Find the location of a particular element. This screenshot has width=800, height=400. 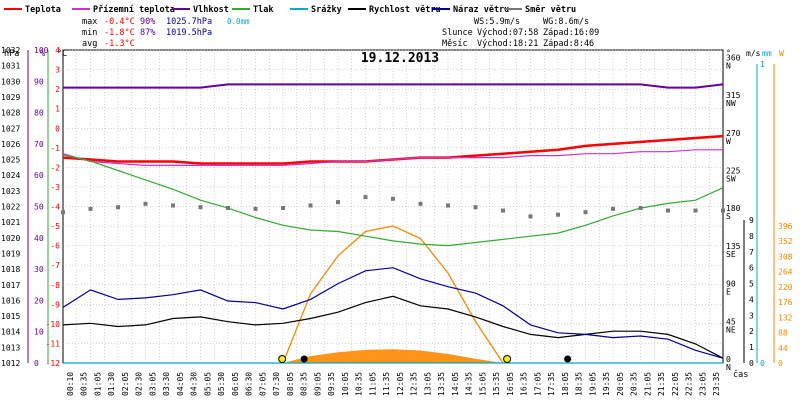

stat-temp: -1.3°C is located at coordinates (119, 44).